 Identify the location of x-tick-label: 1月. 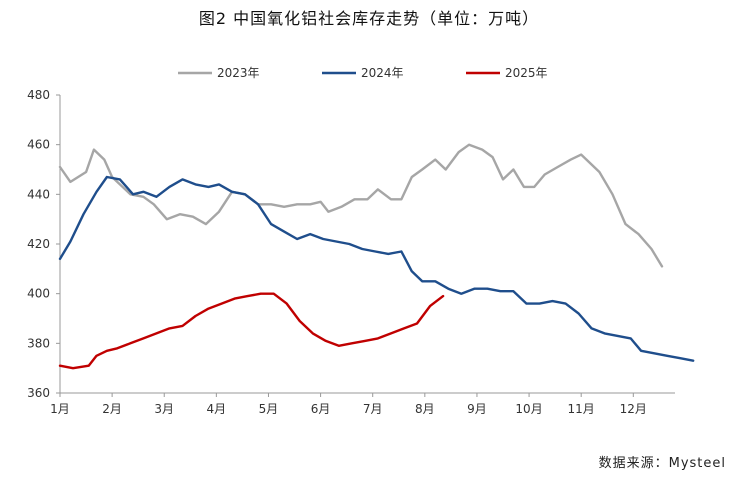
(60, 409).